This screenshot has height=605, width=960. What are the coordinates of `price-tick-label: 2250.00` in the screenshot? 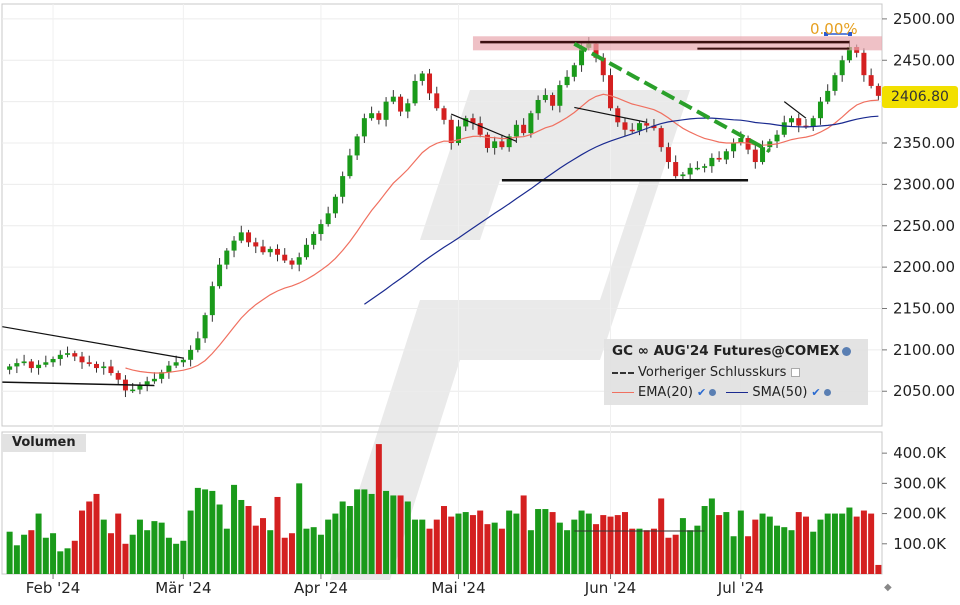 It's located at (924, 226).